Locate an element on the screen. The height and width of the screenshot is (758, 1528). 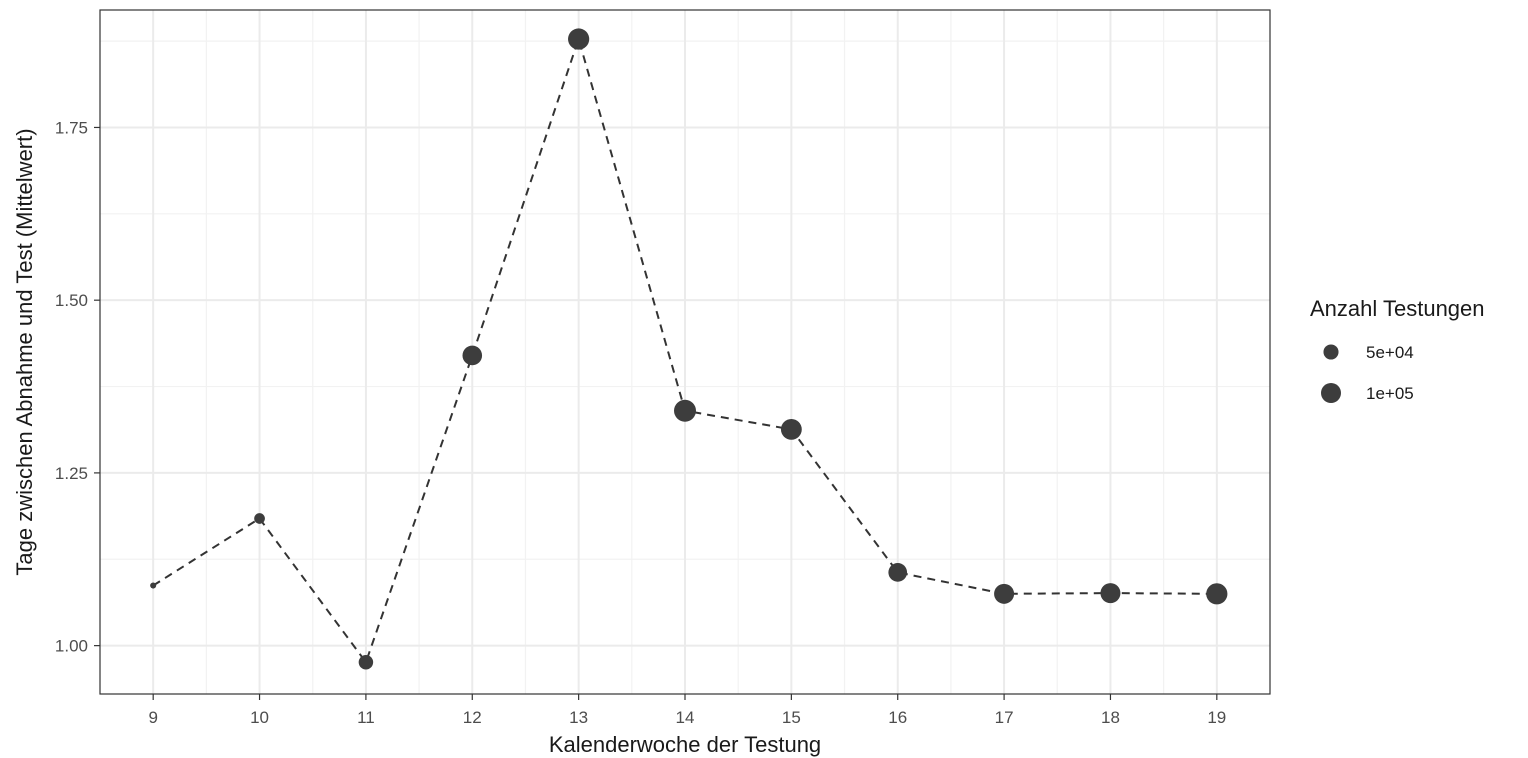
legend-entries: 5e+04 1e+05 is located at coordinates (1367, 373).